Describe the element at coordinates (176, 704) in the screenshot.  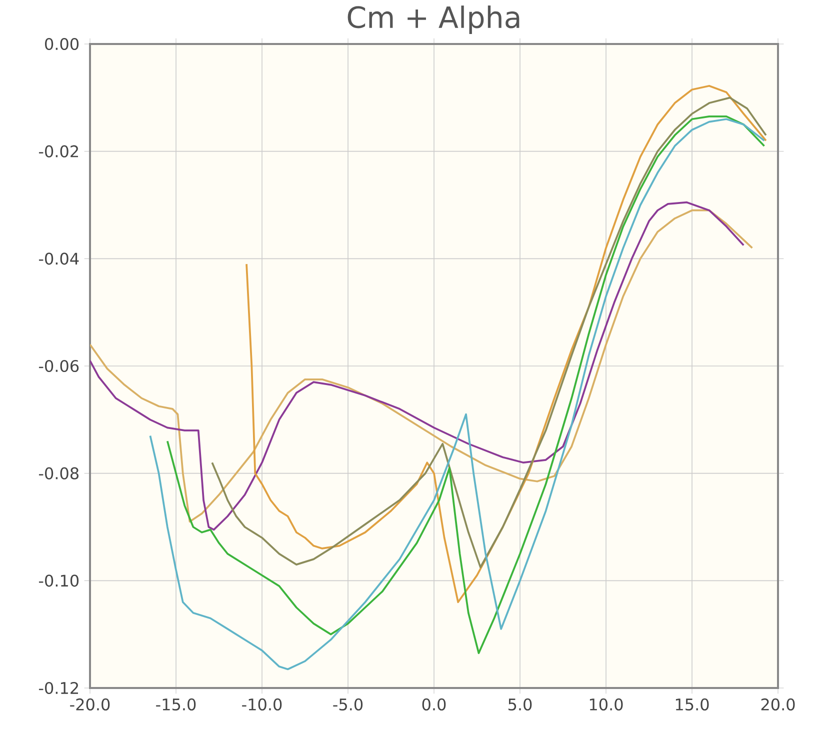
I see `x-tick-label: -15.0` at that location.